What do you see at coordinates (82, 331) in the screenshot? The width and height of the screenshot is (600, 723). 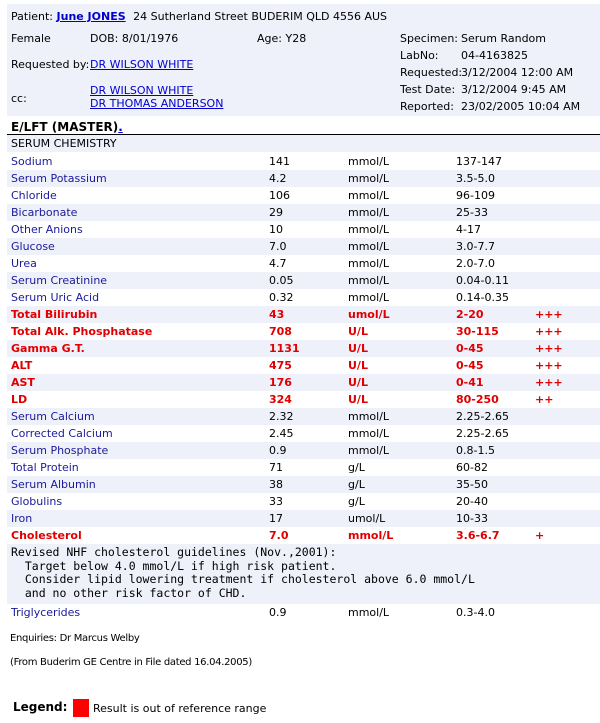 I see `test-name-link: Total Alk. Phosphatase` at bounding box center [82, 331].